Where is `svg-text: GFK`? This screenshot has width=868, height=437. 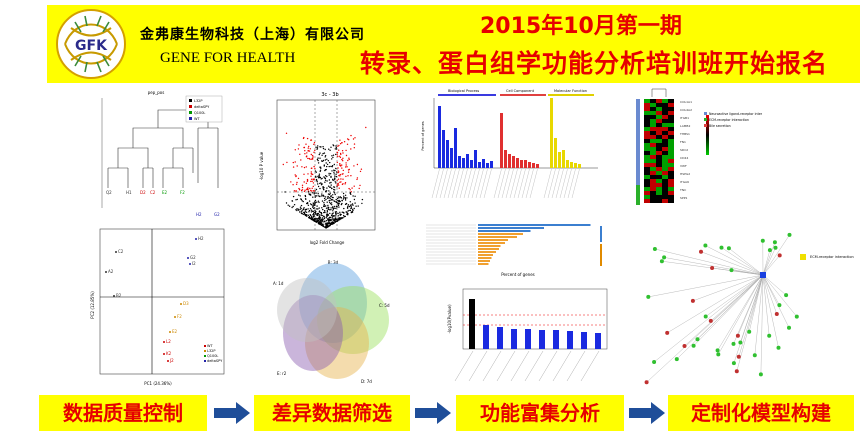 svg-text: GFK is located at coordinates (91, 46).